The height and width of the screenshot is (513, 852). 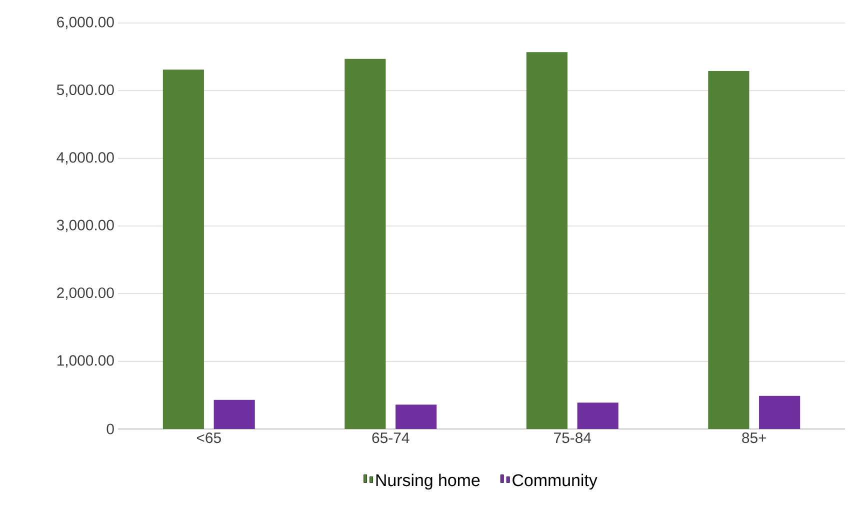 What do you see at coordinates (208, 438) in the screenshot?
I see `x-tick-label: <65` at bounding box center [208, 438].